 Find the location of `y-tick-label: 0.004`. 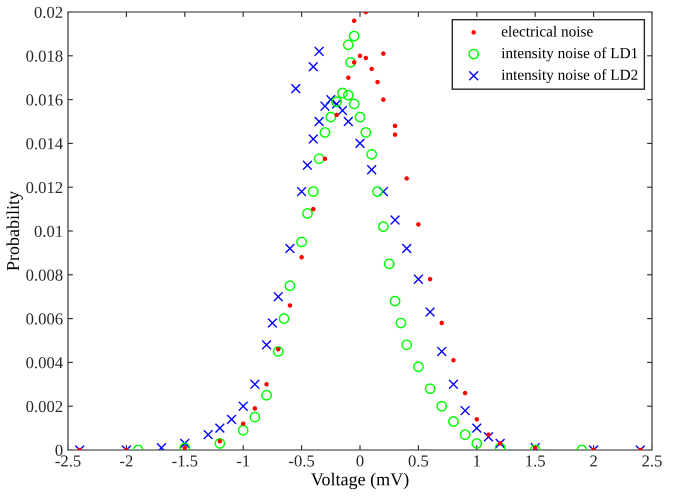

y-tick-label: 0.004 is located at coordinates (44, 362).